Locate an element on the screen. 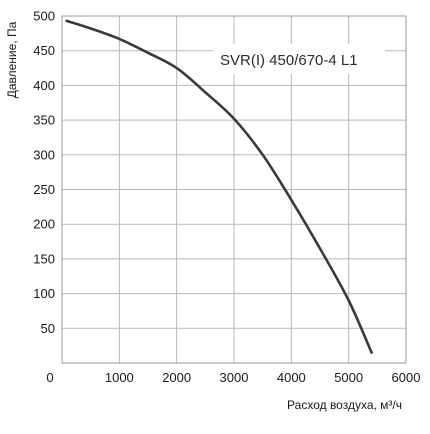  x-tick-label: 4000 is located at coordinates (291, 377).